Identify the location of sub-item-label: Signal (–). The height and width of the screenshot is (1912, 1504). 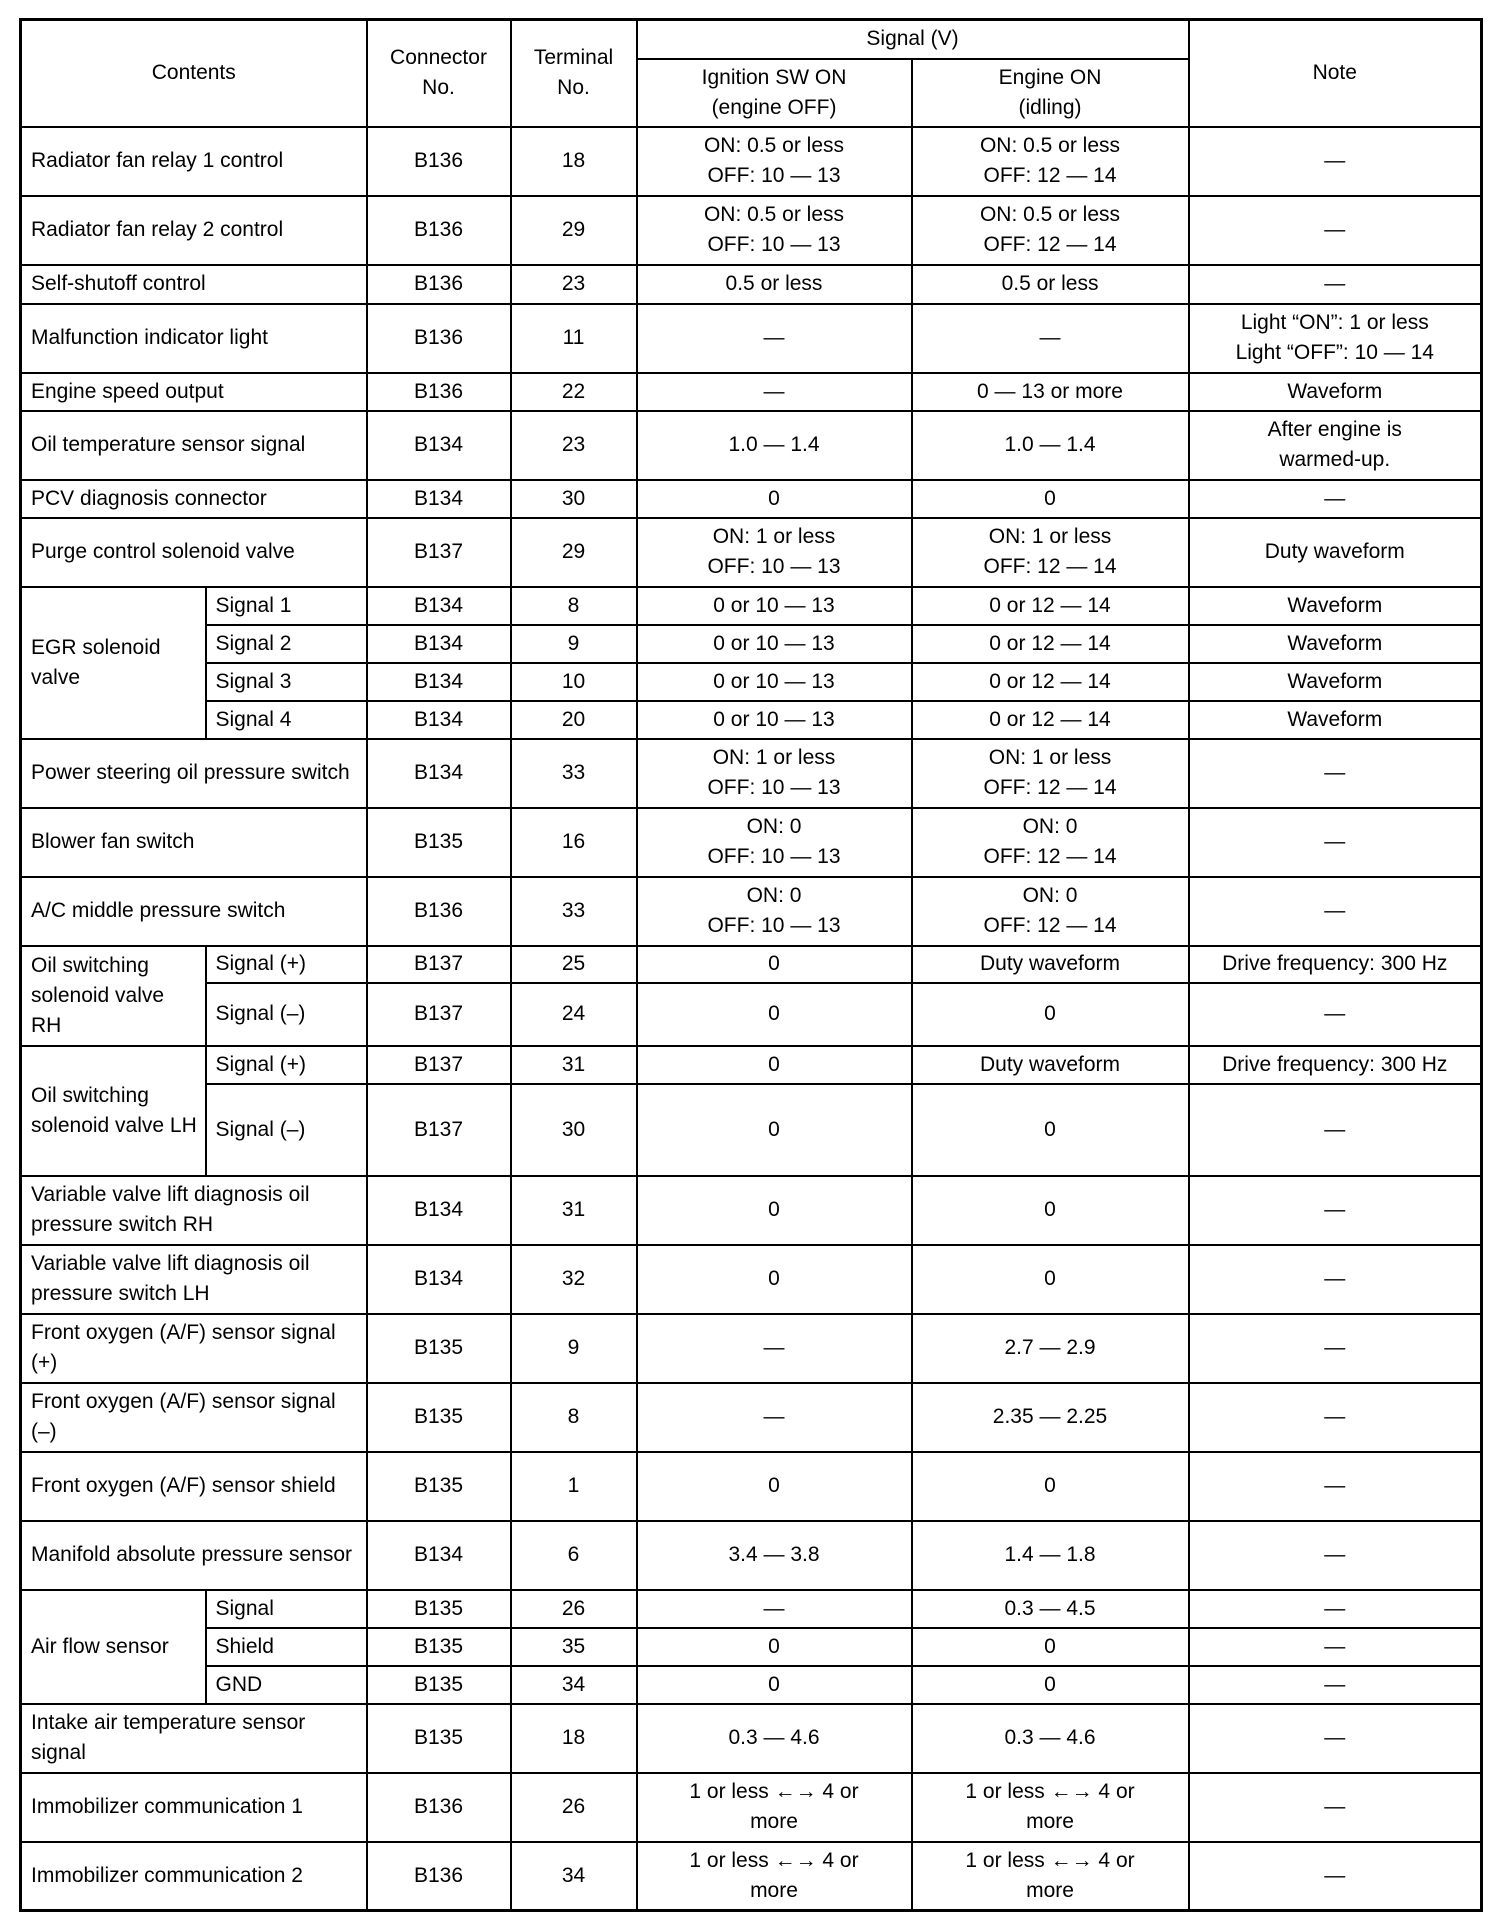
(286, 1014).